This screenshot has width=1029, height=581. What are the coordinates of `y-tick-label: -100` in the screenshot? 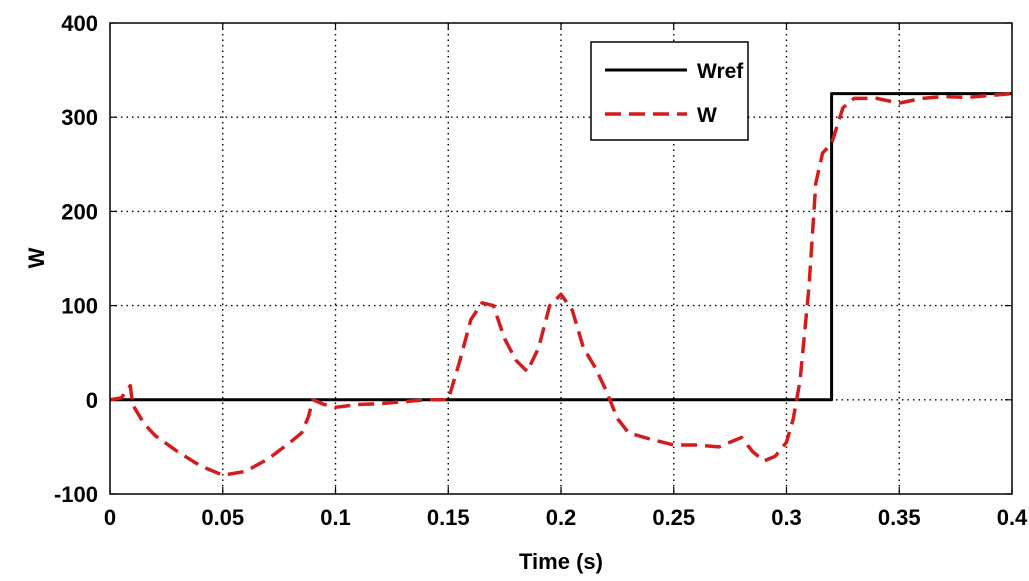 It's located at (76, 494).